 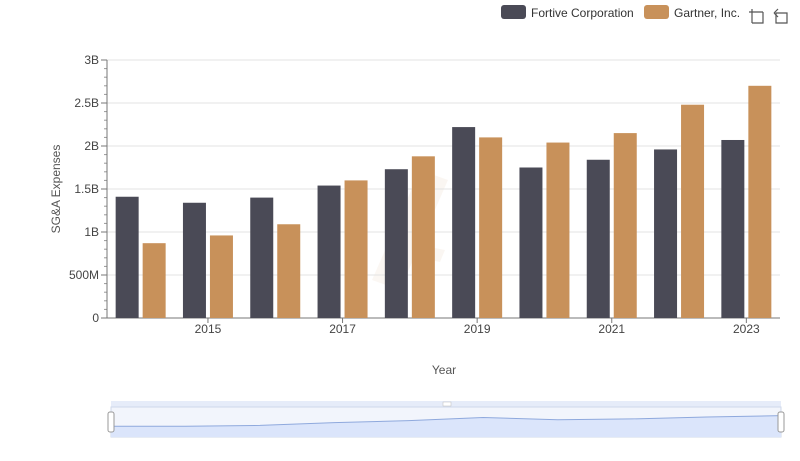 I want to click on bar-gartner-2022, so click(x=693, y=211).